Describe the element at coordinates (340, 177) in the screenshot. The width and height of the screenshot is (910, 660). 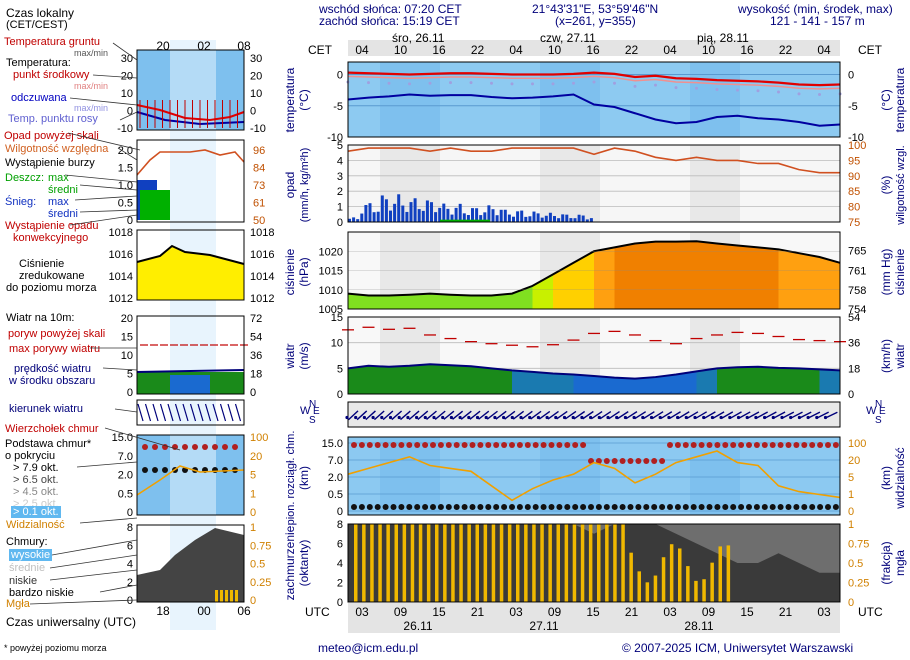
I see `precip-tick-left-2: 3` at that location.